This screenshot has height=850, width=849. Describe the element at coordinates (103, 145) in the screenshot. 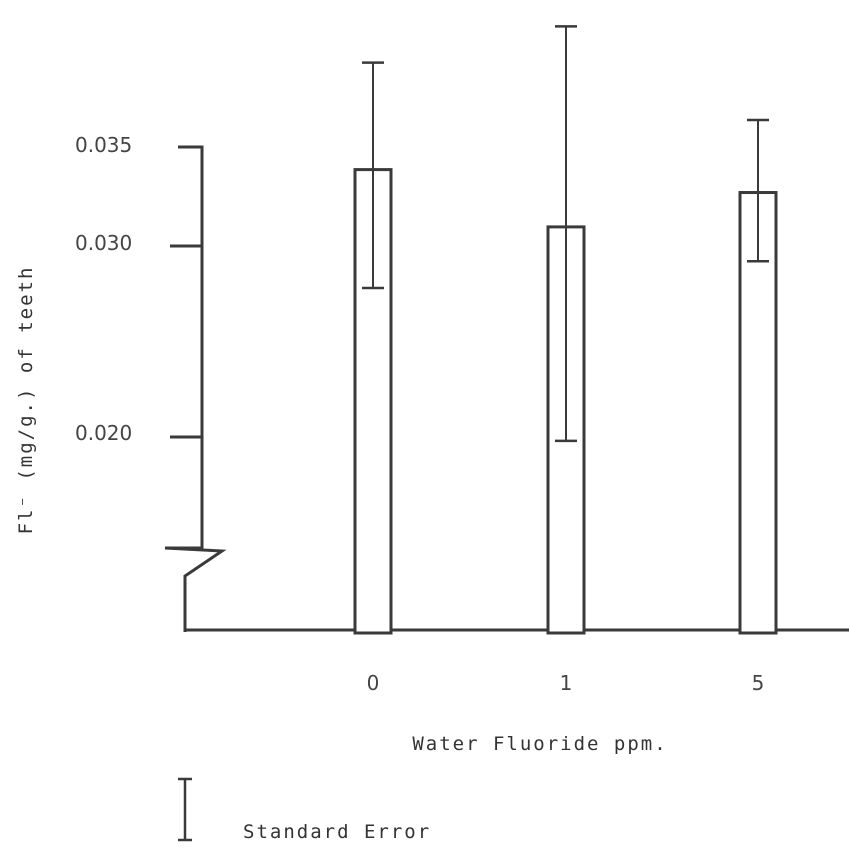

I see `y-tick-label-0: 0.035` at that location.